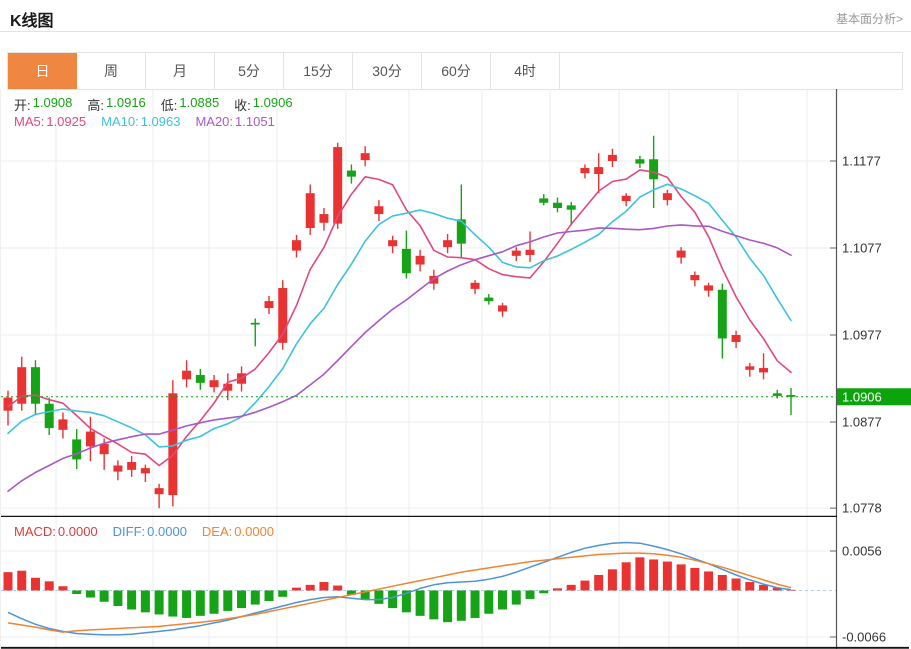 This screenshot has height=649, width=911. I want to click on legend-item: DEA: 0.0000, so click(238, 531).